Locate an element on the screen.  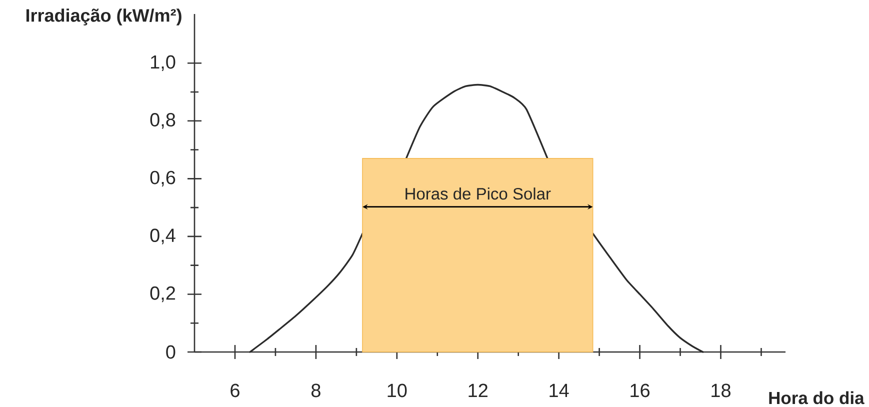
x-tick-label: 18 is located at coordinates (721, 391).